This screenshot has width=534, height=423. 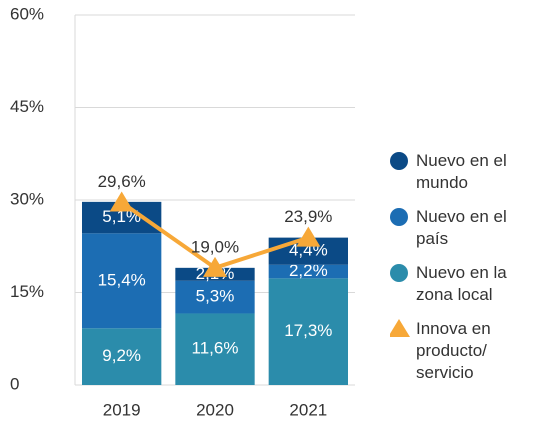 I want to click on legend-label: Innova en producto/ servicio, so click(x=453, y=350).